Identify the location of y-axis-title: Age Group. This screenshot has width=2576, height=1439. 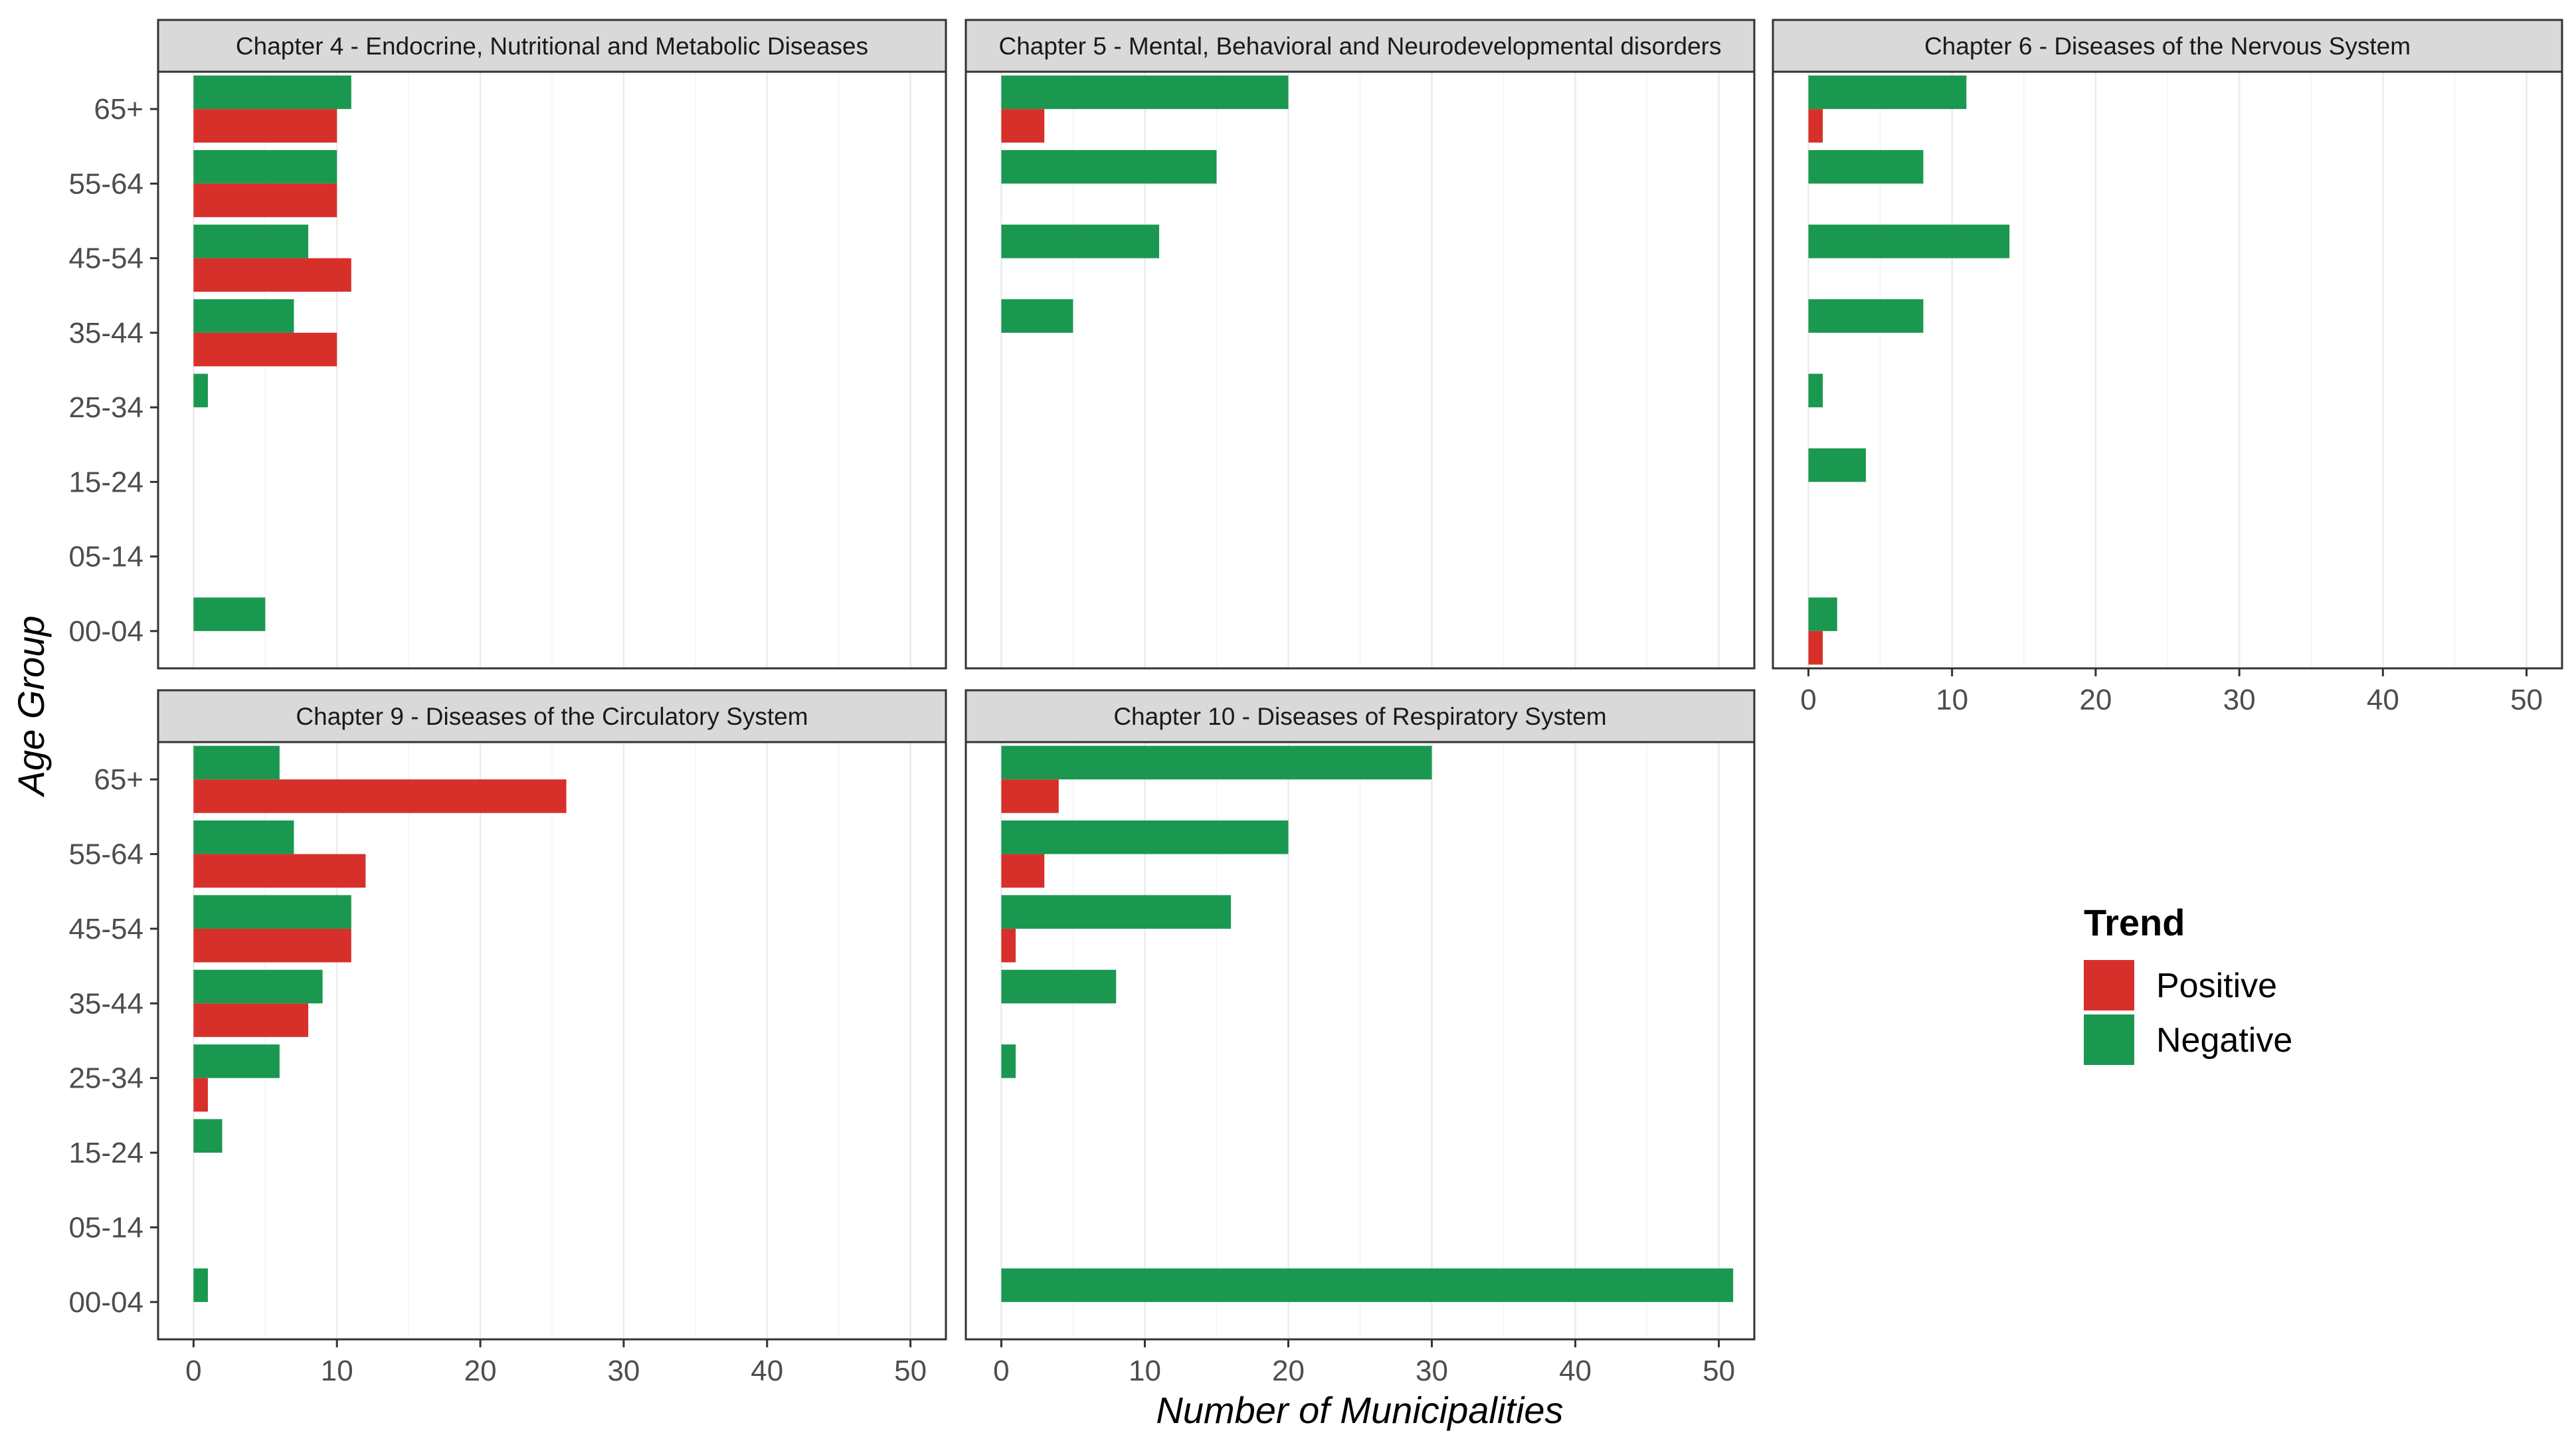
(31, 707).